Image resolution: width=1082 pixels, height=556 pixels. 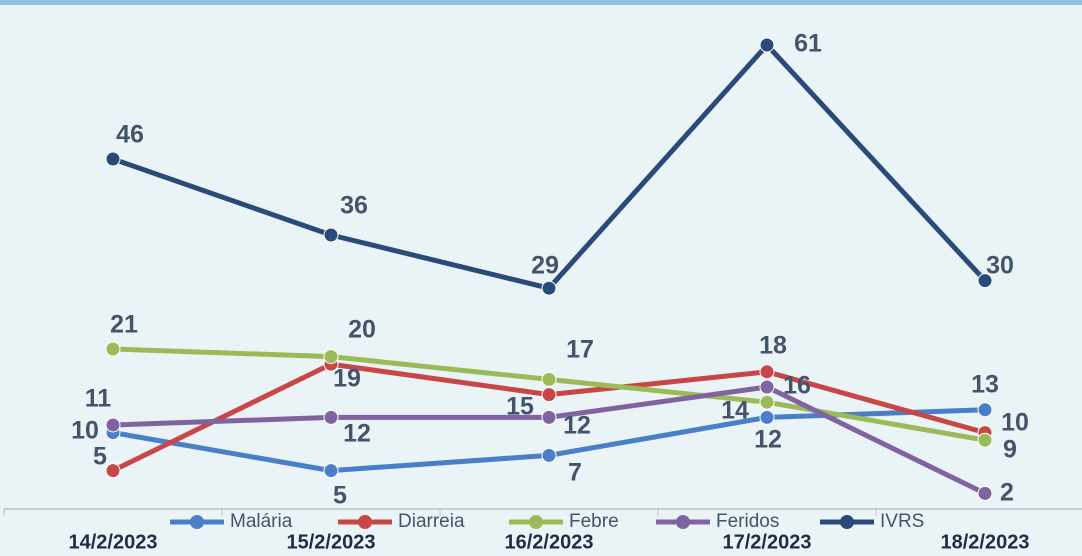 I want to click on legend-label: Malária, so click(x=261, y=521).